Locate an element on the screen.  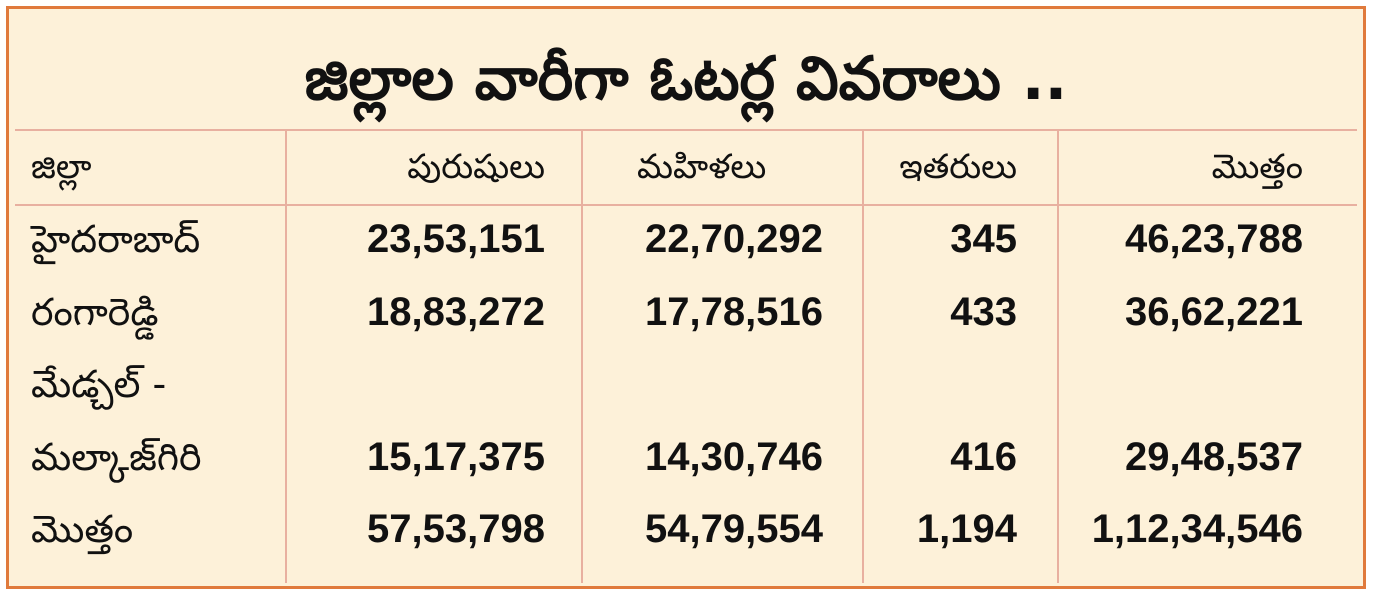
district-name: హైదరాబాద్ is located at coordinates (116, 239).